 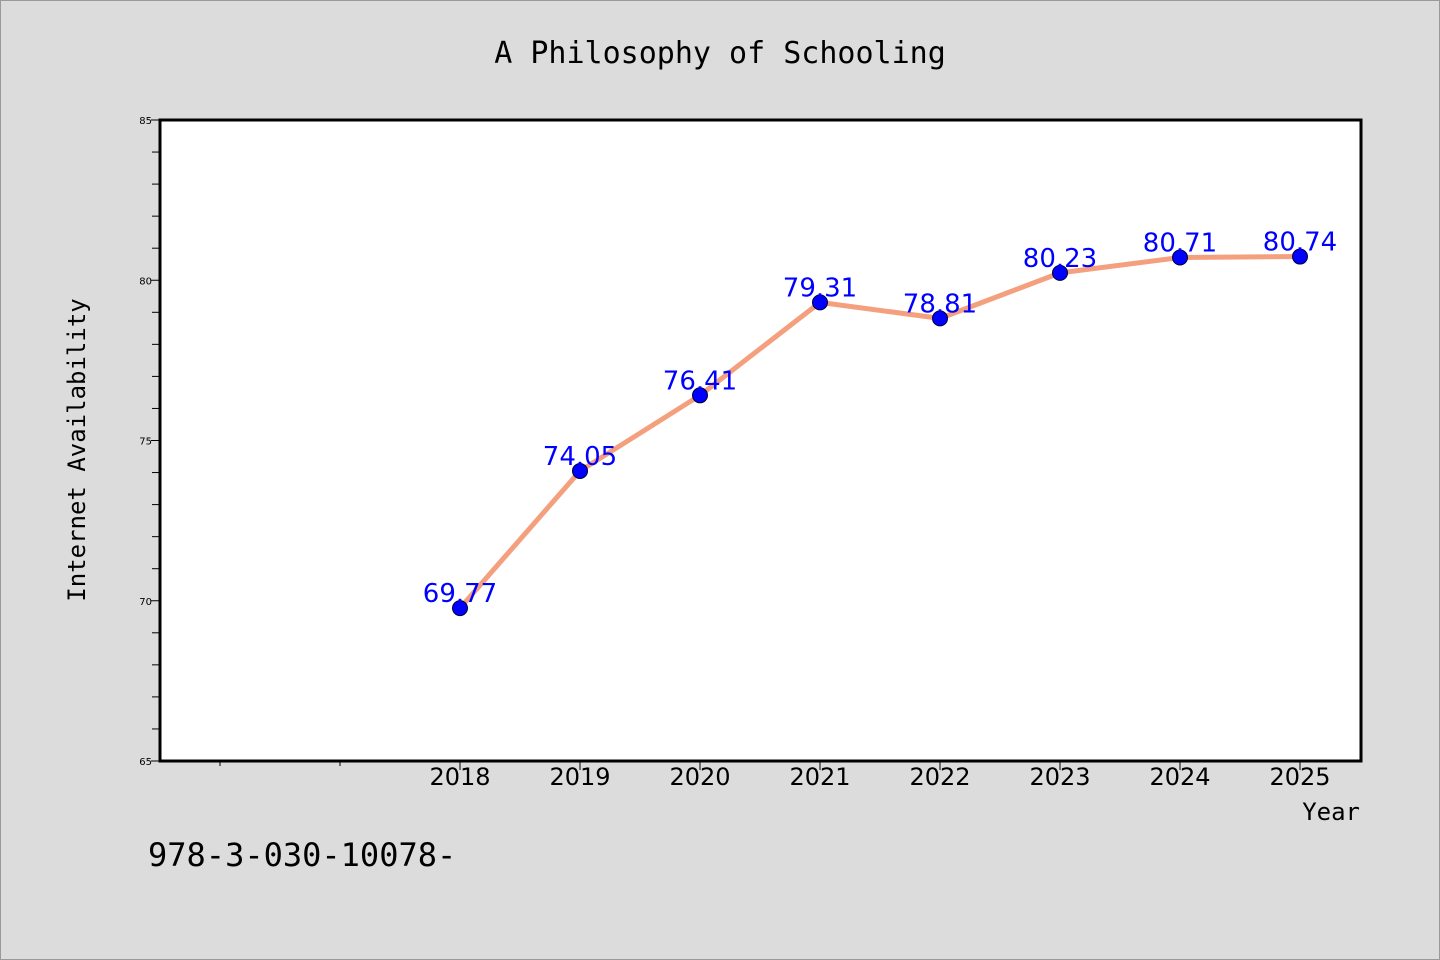 What do you see at coordinates (700, 381) in the screenshot?
I see `data-label: 76.41` at bounding box center [700, 381].